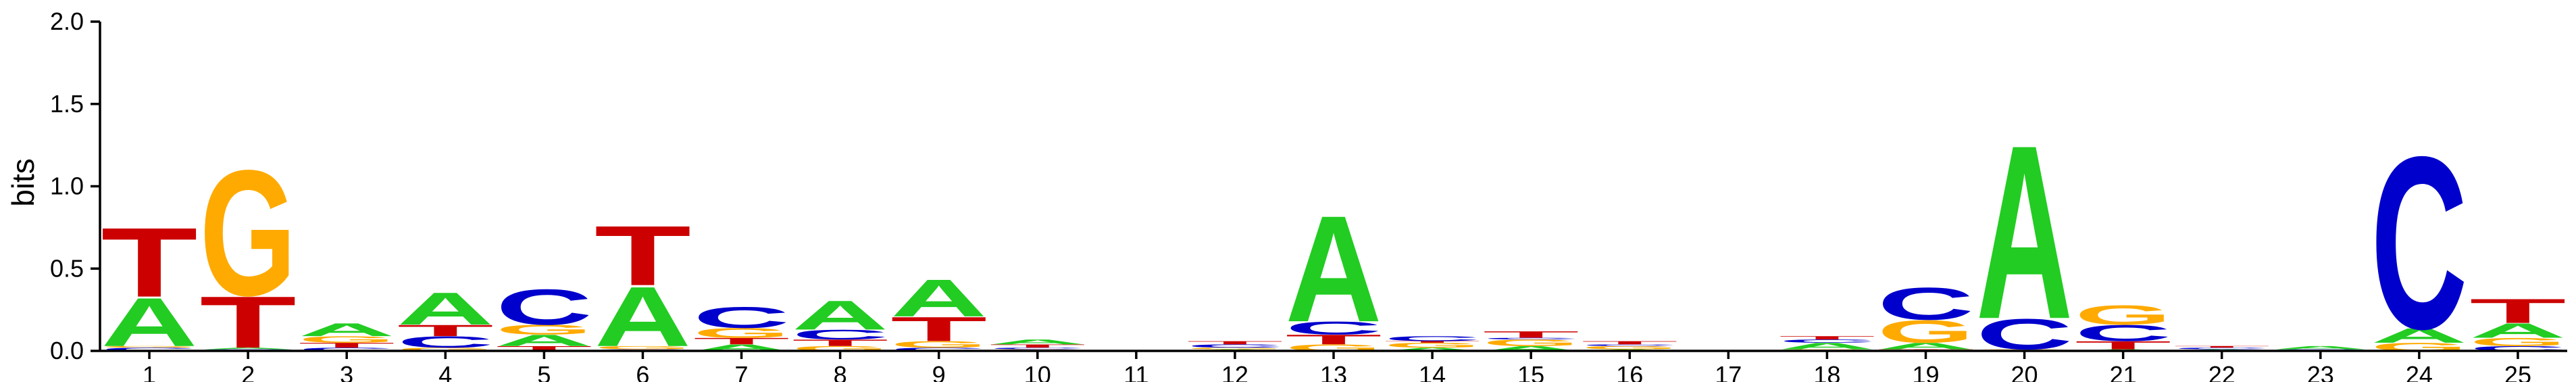  What do you see at coordinates (2222, 371) in the screenshot?
I see `x-tick-label: 22` at bounding box center [2222, 371].